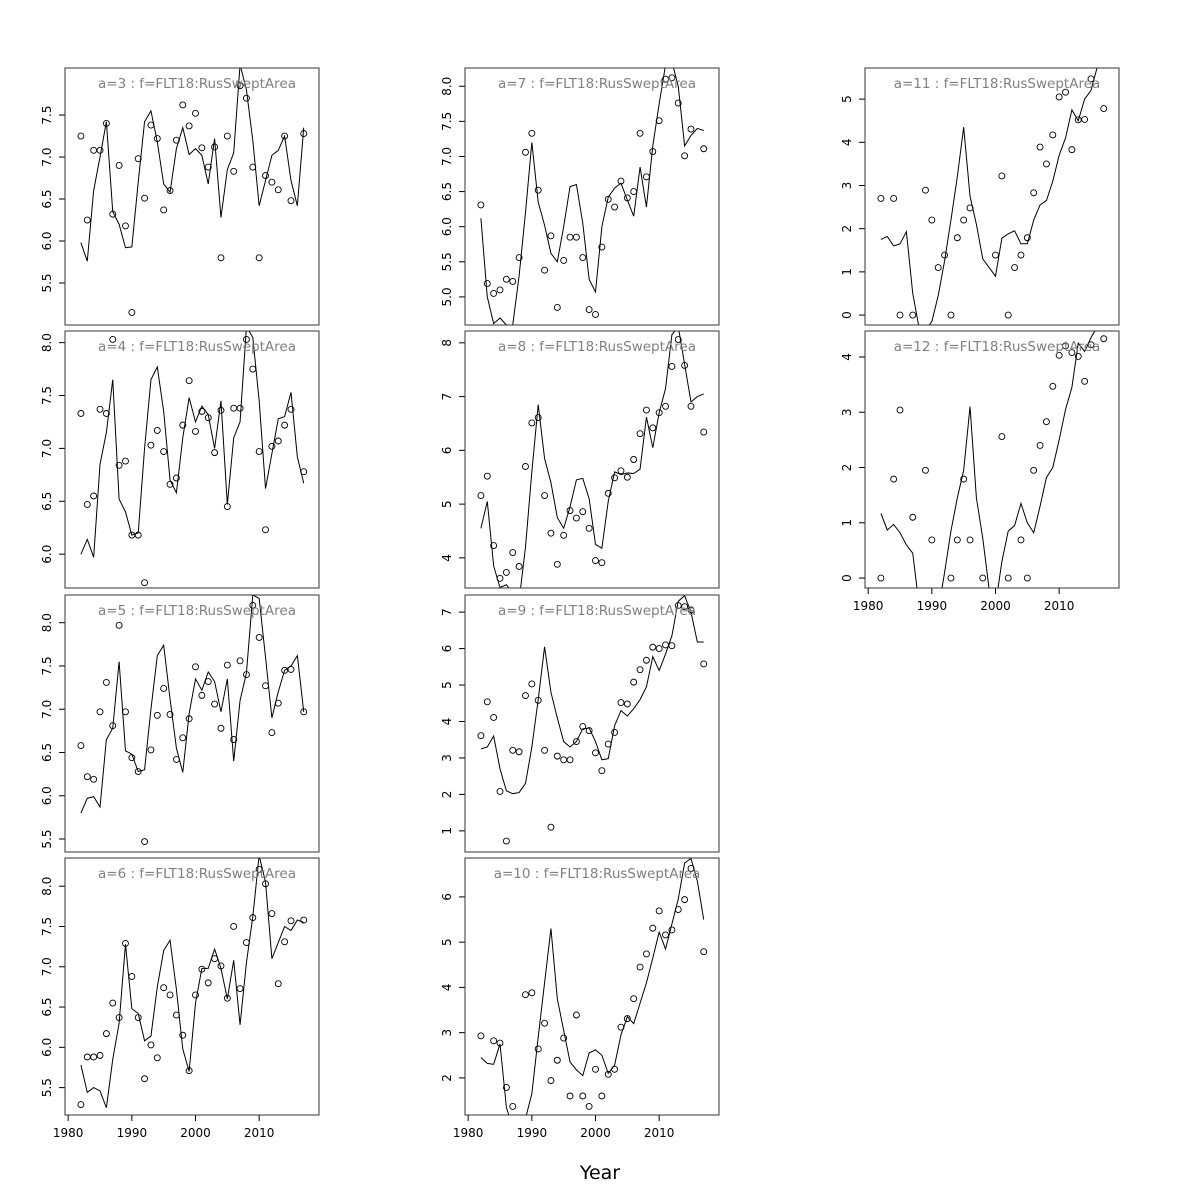 Image resolution: width=1200 pixels, height=1200 pixels. What do you see at coordinates (580, 723) in the screenshot?
I see `panel: 1 2 3 4 5 6 7 a=9 : f=FLT18:RusSweptArea` at bounding box center [580, 723].